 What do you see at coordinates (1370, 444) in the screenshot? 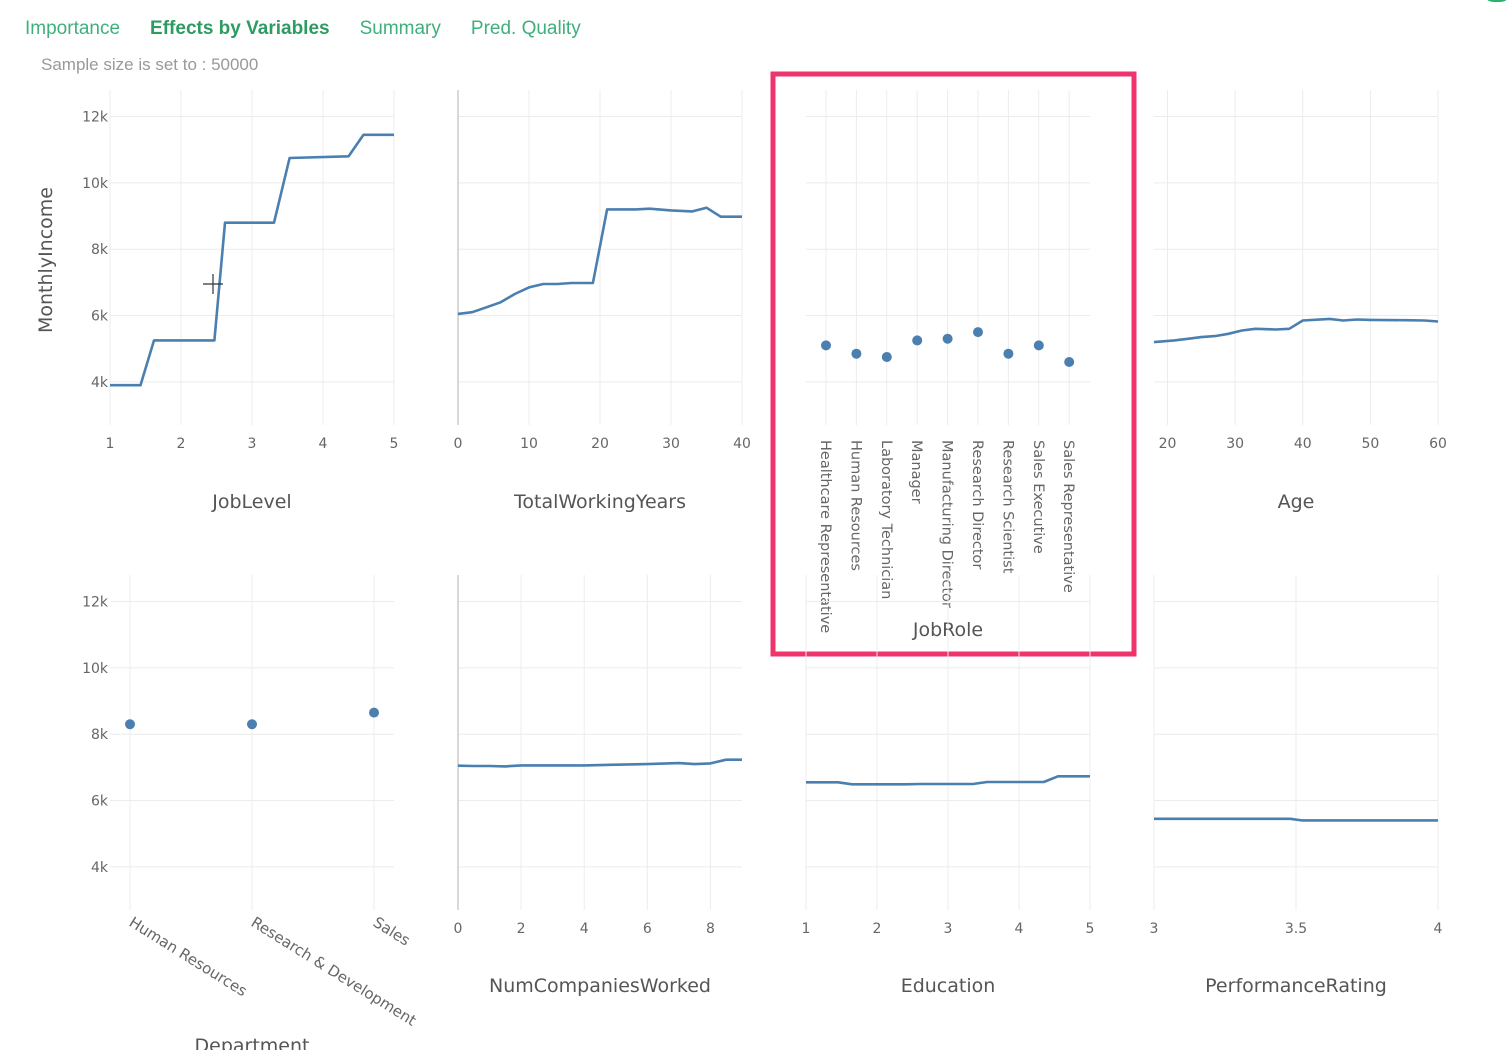
I see `x-tick-label: 50` at bounding box center [1370, 444].